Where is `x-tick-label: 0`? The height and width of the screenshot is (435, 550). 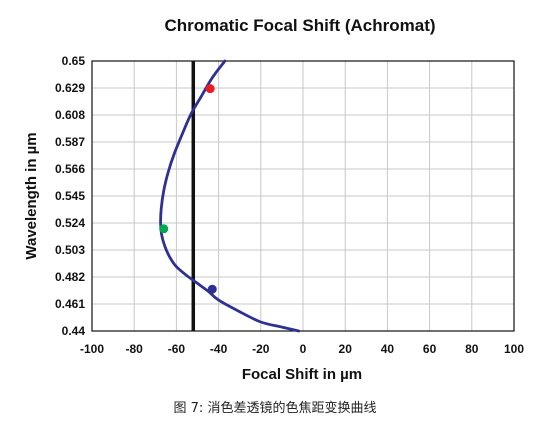
x-tick-label: 0 is located at coordinates (303, 349).